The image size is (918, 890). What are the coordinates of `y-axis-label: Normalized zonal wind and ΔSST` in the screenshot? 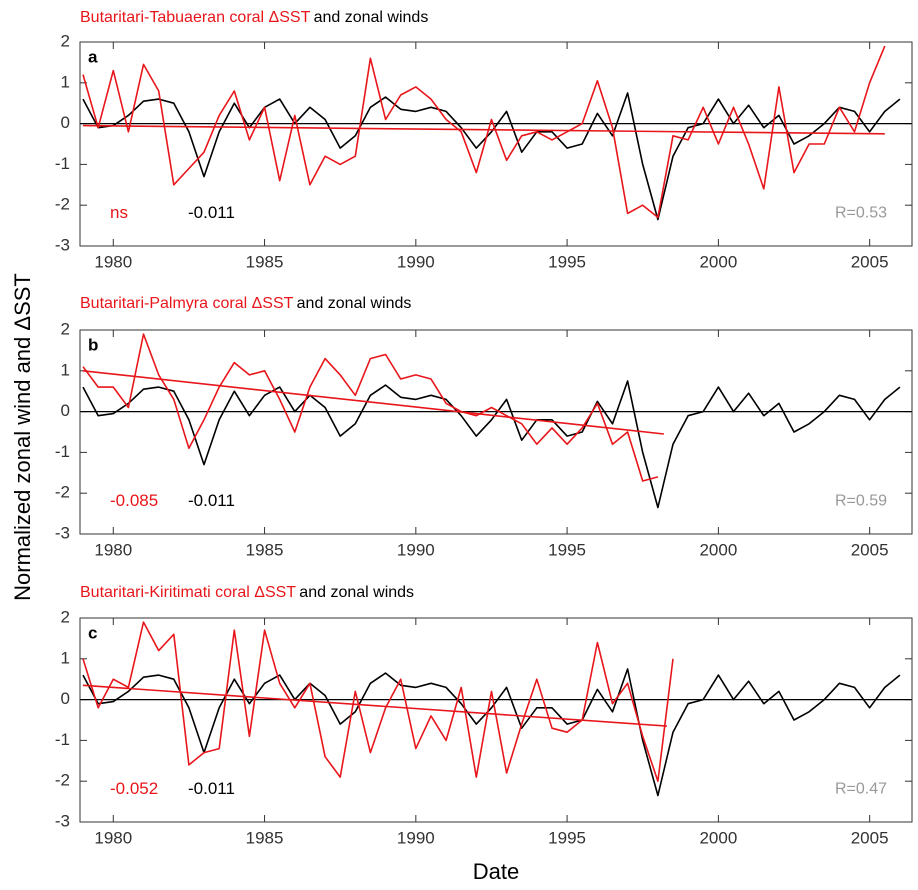 It's located at (22, 437).